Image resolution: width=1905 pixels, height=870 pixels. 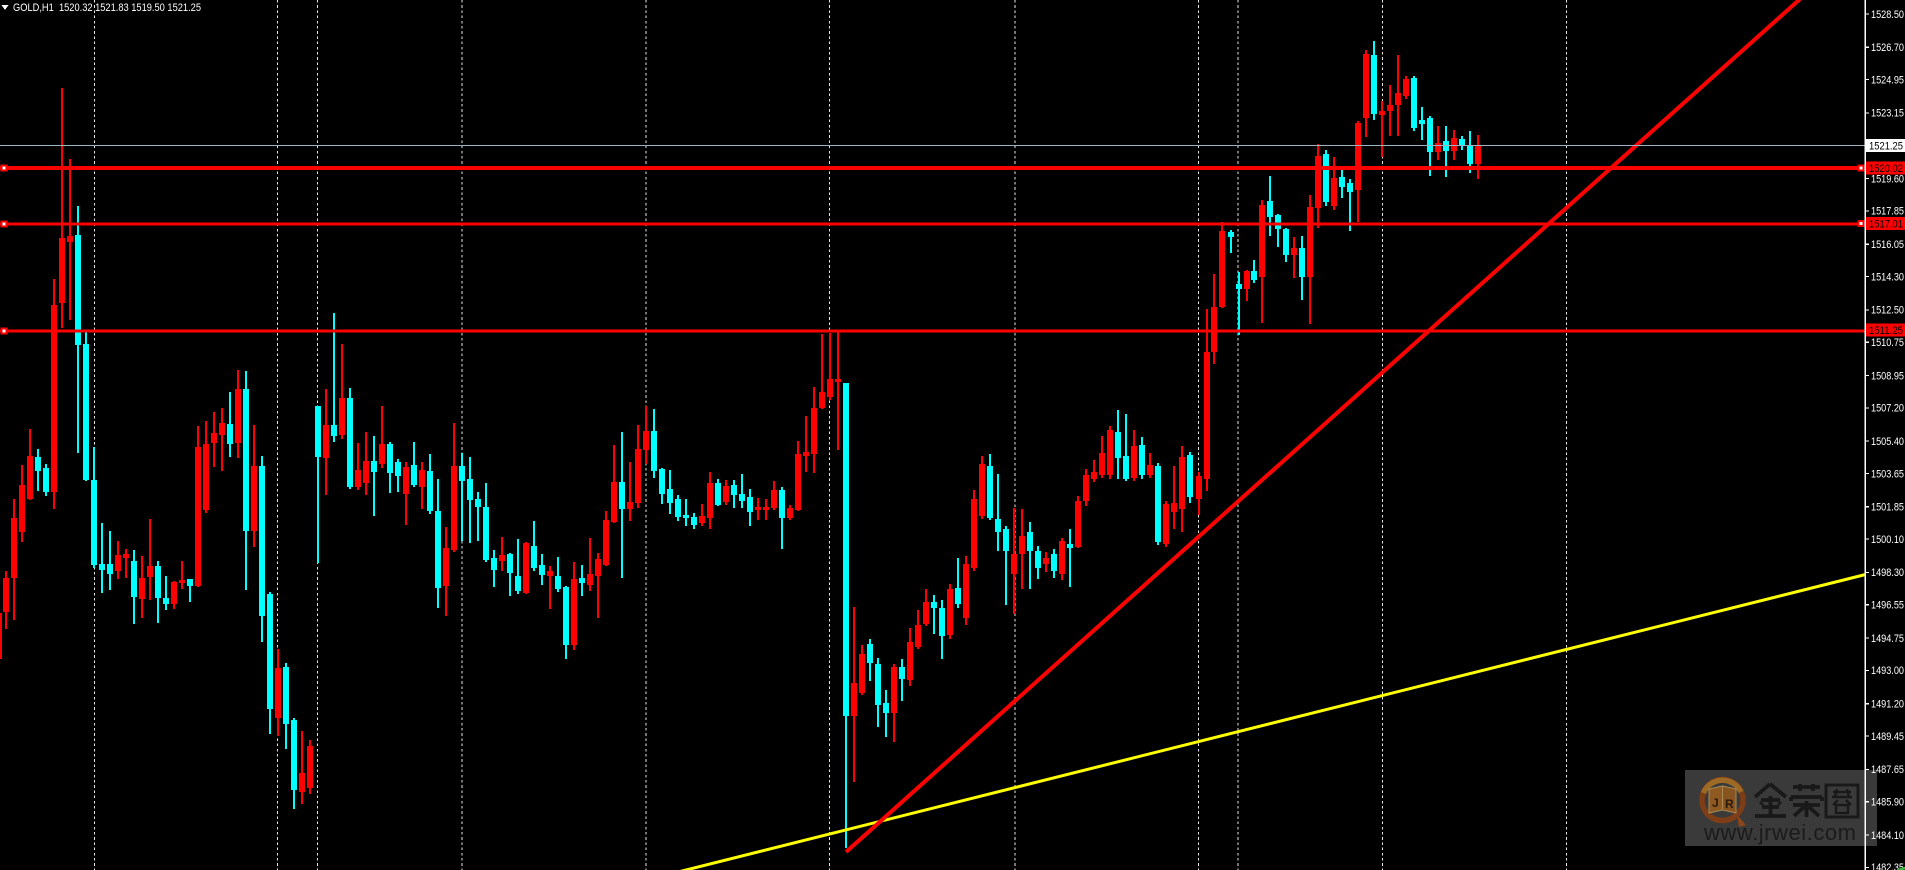 What do you see at coordinates (1779, 832) in the screenshot?
I see `svg-text: www.jrwei.com` at bounding box center [1779, 832].